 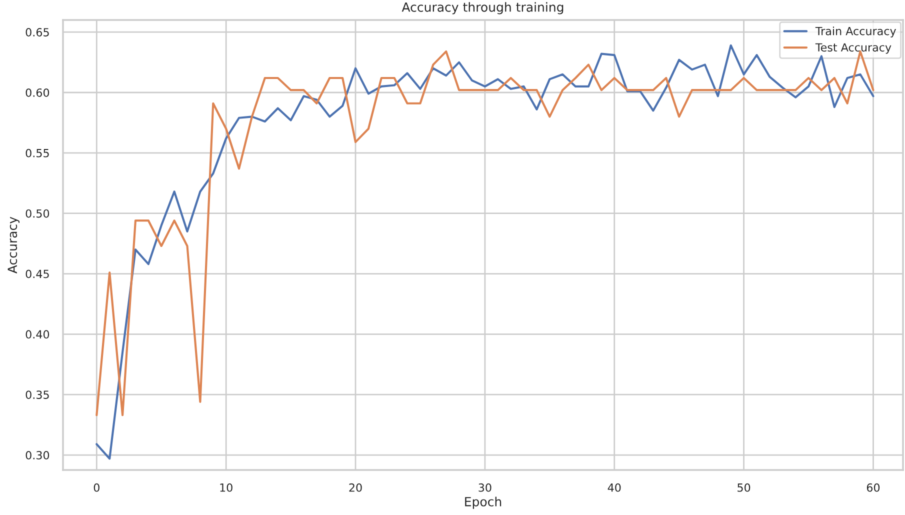 What do you see at coordinates (38, 92) in the screenshot?
I see `y-tick-label: 0.60` at bounding box center [38, 92].